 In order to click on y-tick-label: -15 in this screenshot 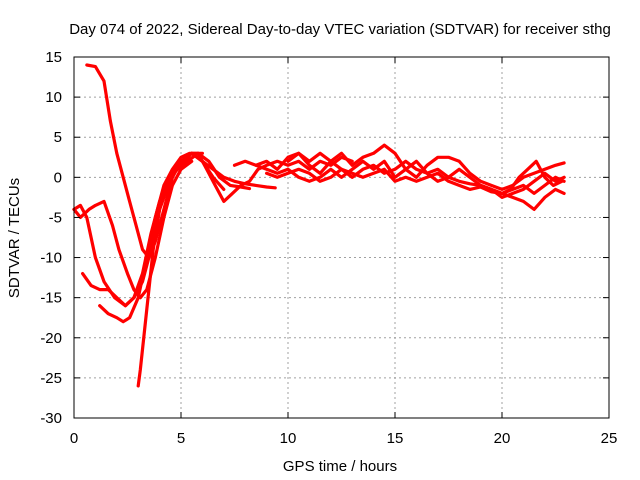, I will do `click(51, 298)`.